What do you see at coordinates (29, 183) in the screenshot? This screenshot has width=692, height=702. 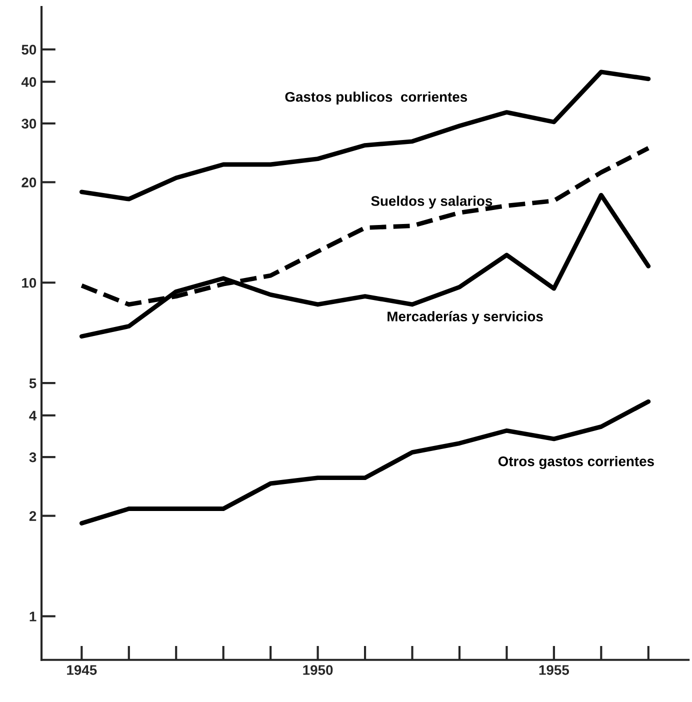 I see `y-tick-label: 20` at bounding box center [29, 183].